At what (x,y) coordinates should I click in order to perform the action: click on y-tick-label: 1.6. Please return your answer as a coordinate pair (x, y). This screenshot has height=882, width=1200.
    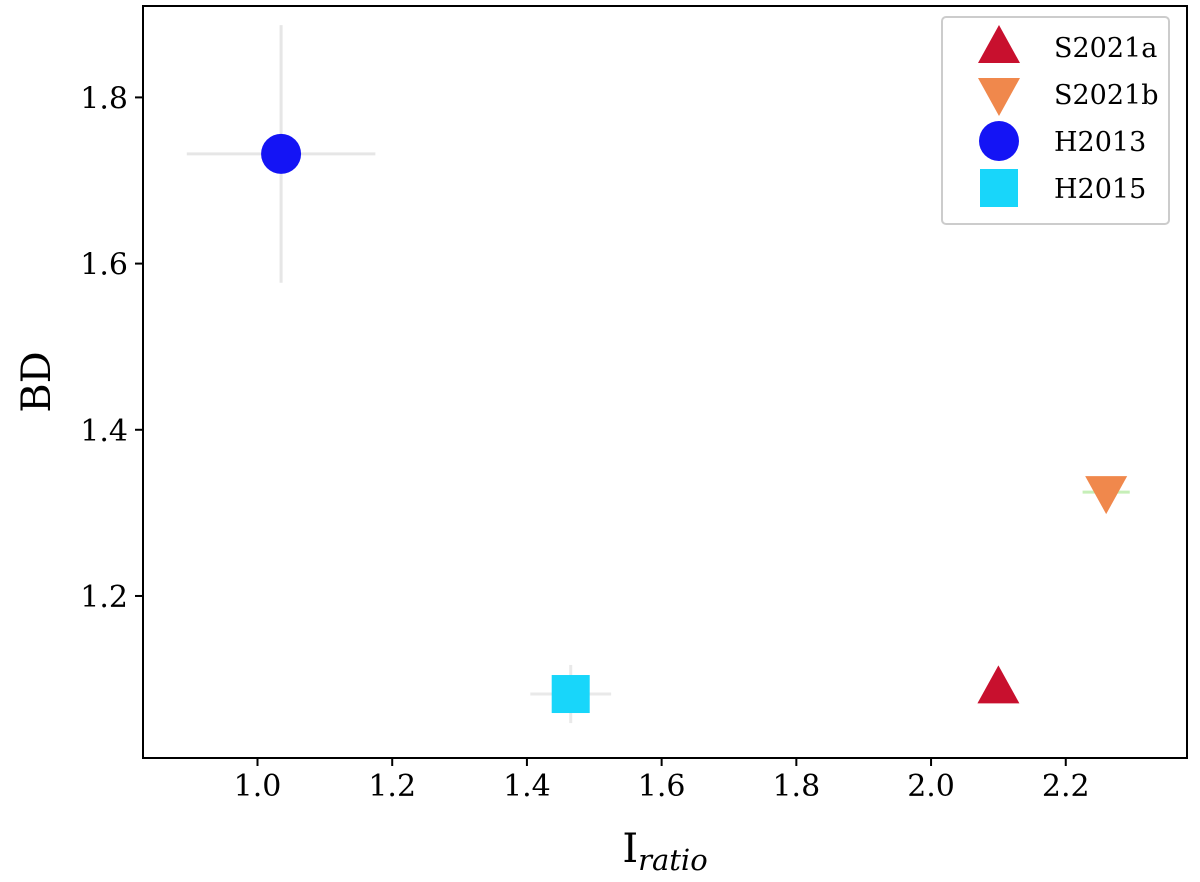
    Looking at the image, I should click on (104, 265).